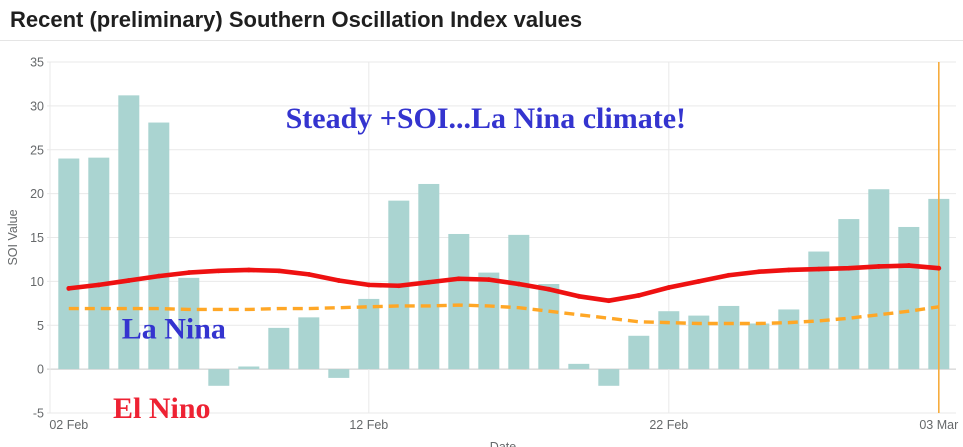  I want to click on y-tick-label: 25, so click(37, 150).